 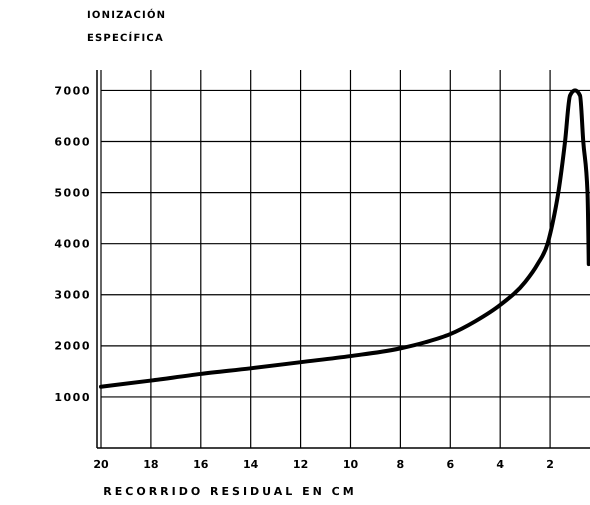 What do you see at coordinates (450, 464) in the screenshot?
I see `x-tick-label: 6` at bounding box center [450, 464].